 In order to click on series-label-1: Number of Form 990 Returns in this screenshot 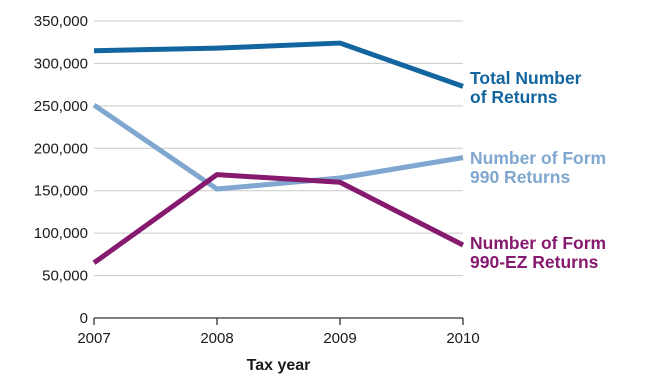, I will do `click(538, 167)`.